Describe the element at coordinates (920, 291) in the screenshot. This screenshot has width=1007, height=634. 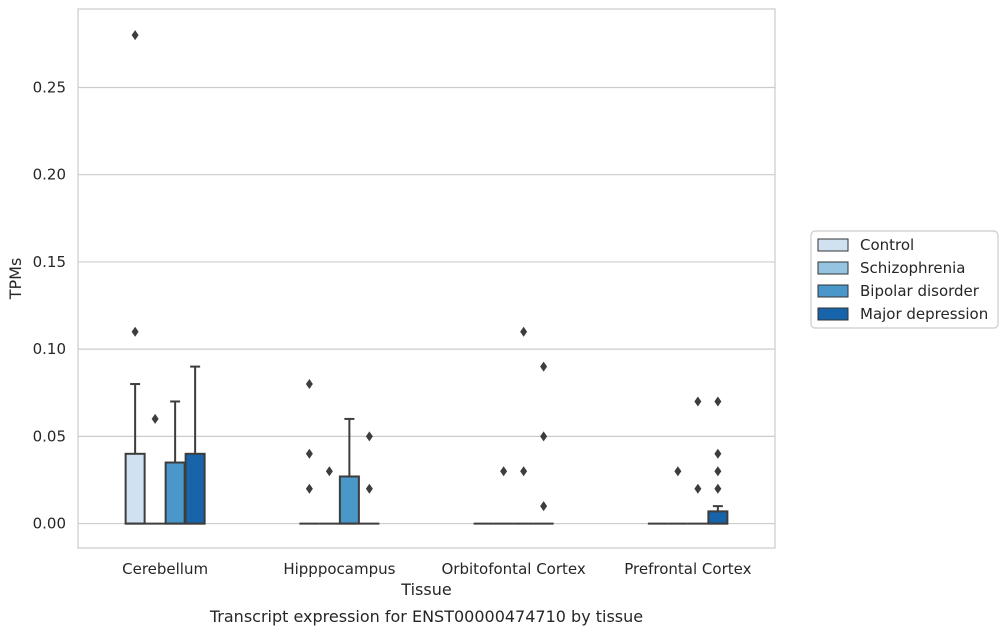
I see `legend-label: Bipolar disorder` at that location.